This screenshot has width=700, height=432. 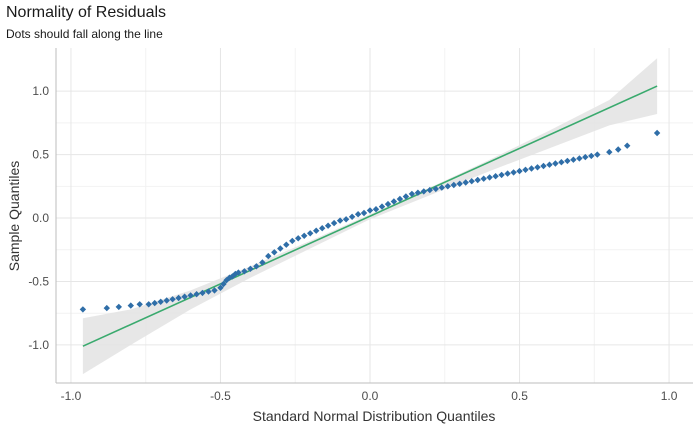 What do you see at coordinates (38, 281) in the screenshot?
I see `y-tick-label: -0.5` at bounding box center [38, 281].